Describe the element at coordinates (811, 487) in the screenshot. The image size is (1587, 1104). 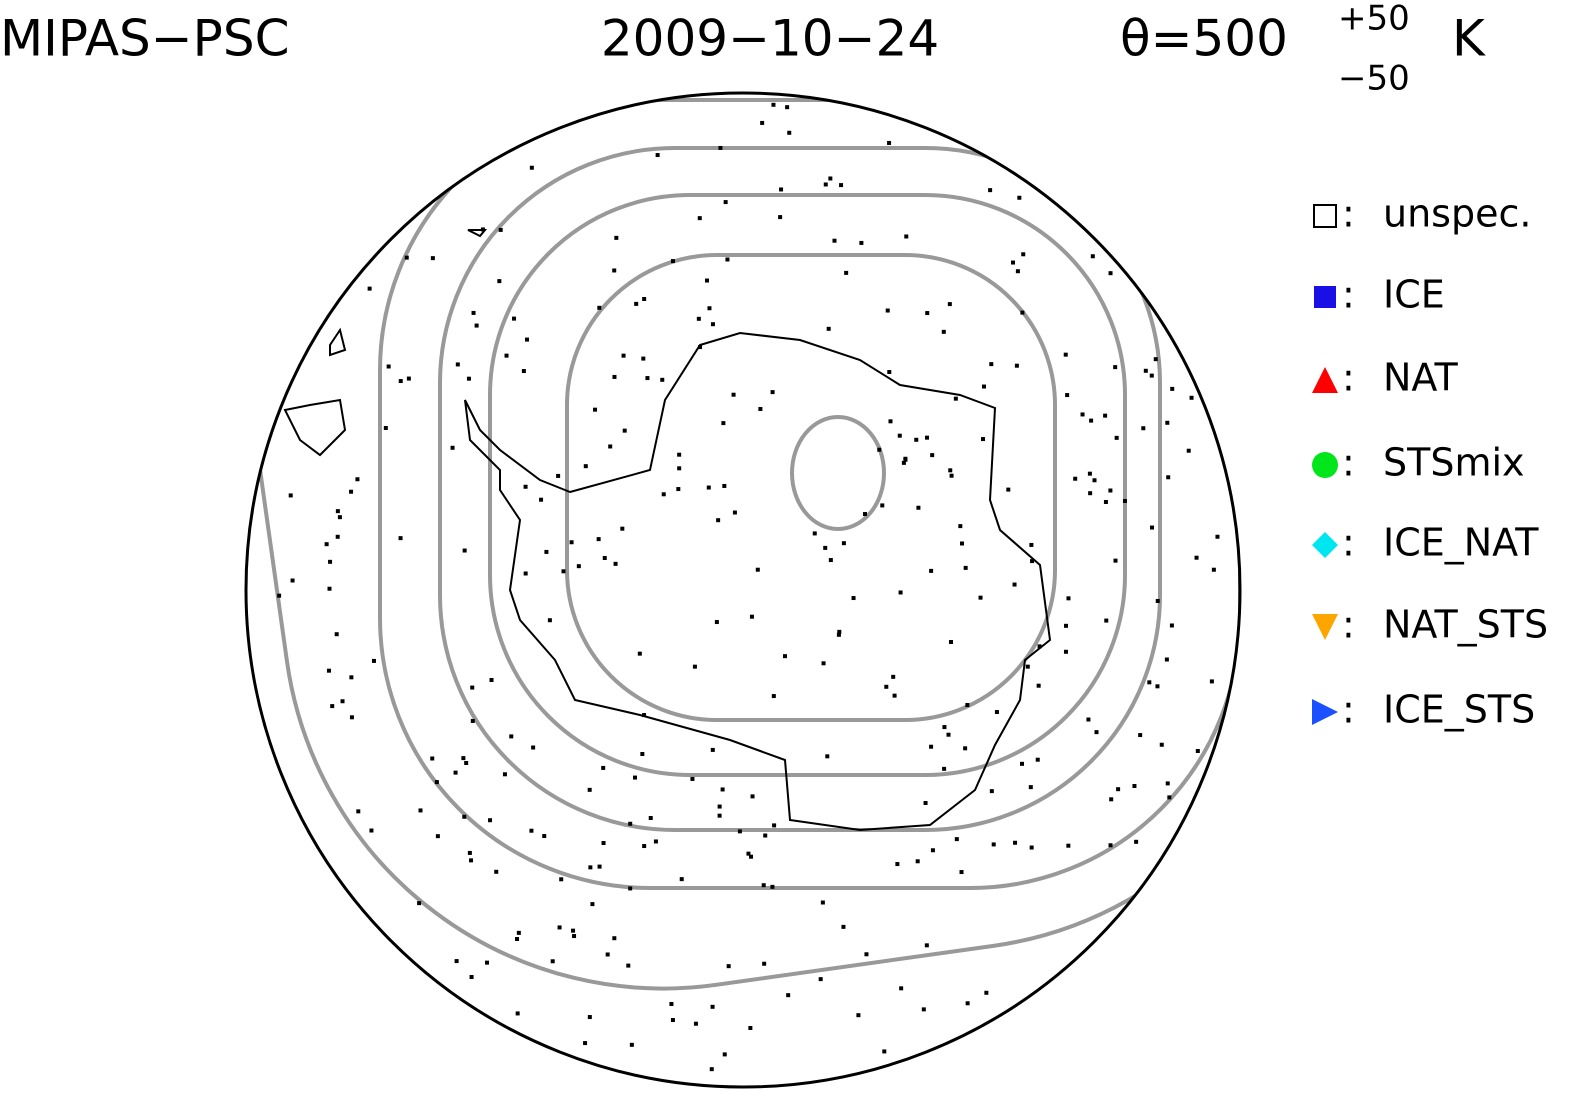
I see `contour` at that location.